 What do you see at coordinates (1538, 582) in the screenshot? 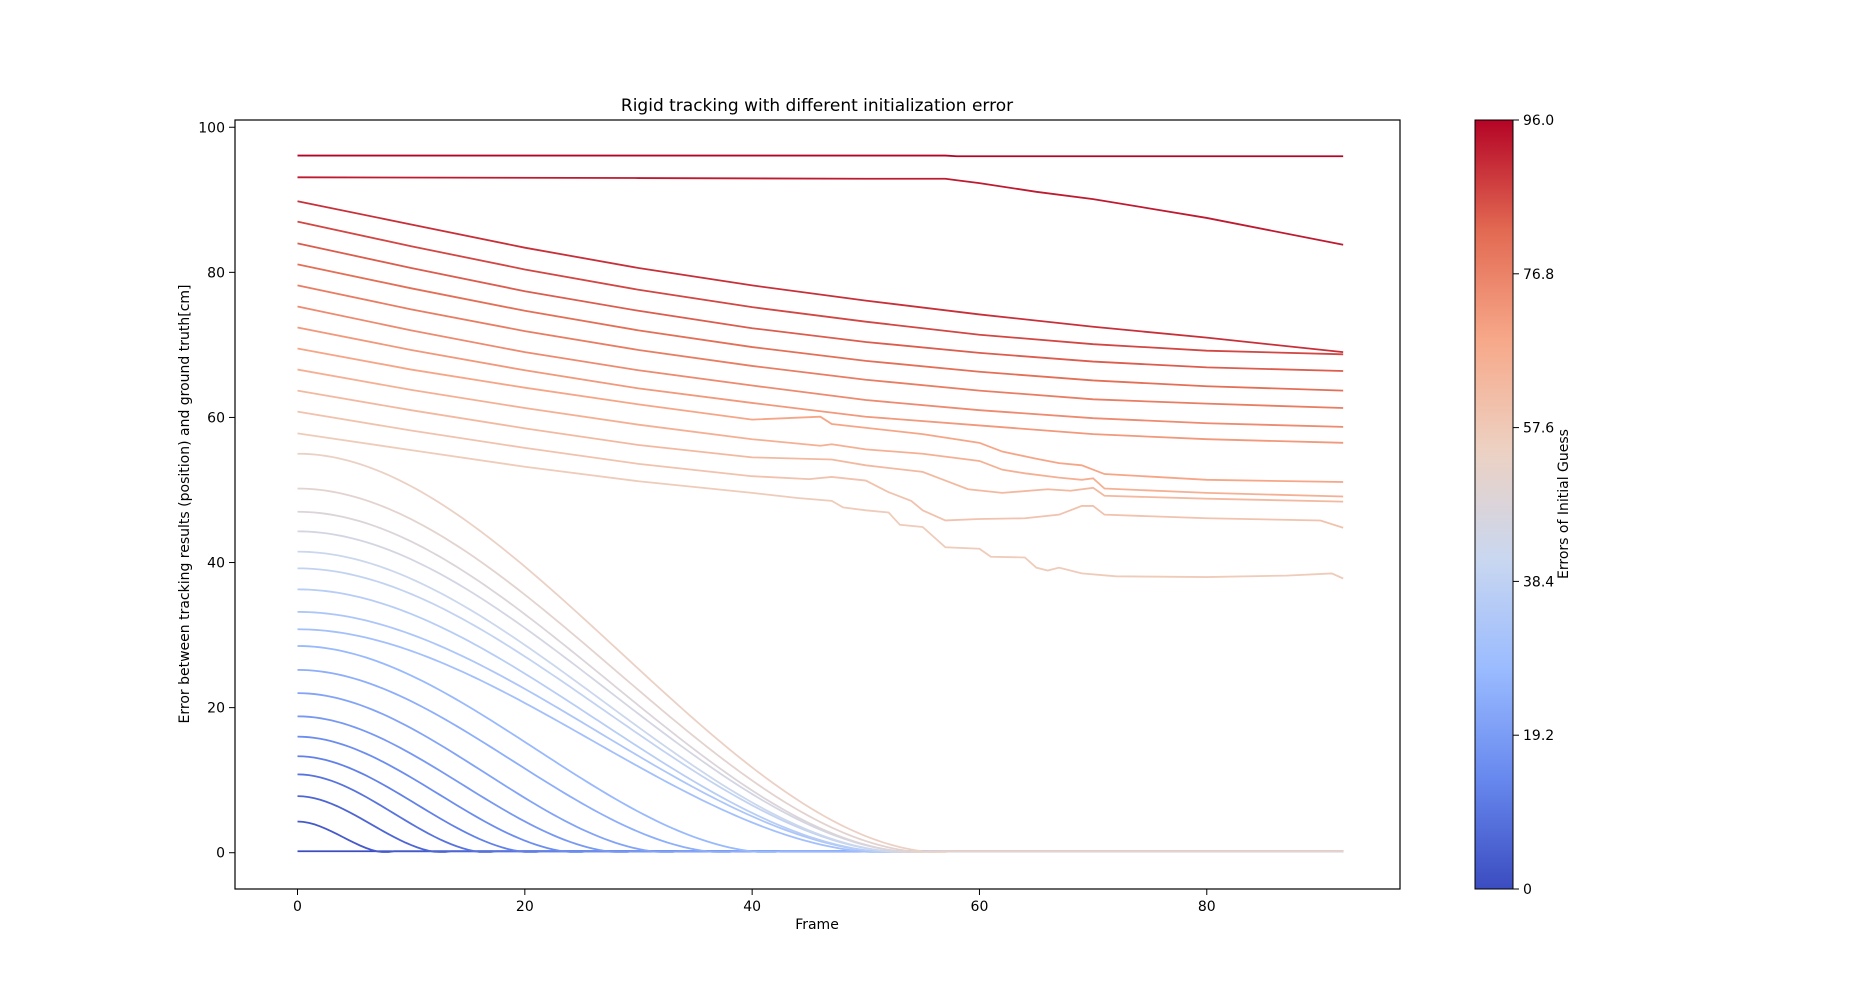
I see `colorbar-tick-label: 38.4` at bounding box center [1538, 582].